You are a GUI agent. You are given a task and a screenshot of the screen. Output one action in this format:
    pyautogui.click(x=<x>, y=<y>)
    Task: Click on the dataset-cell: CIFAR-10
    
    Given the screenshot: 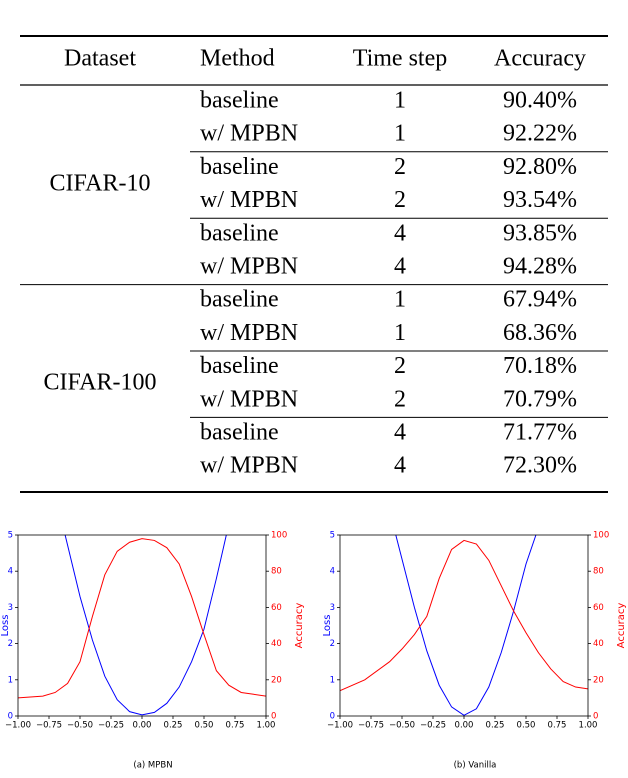 What is the action you would take?
    pyautogui.click(x=100, y=184)
    